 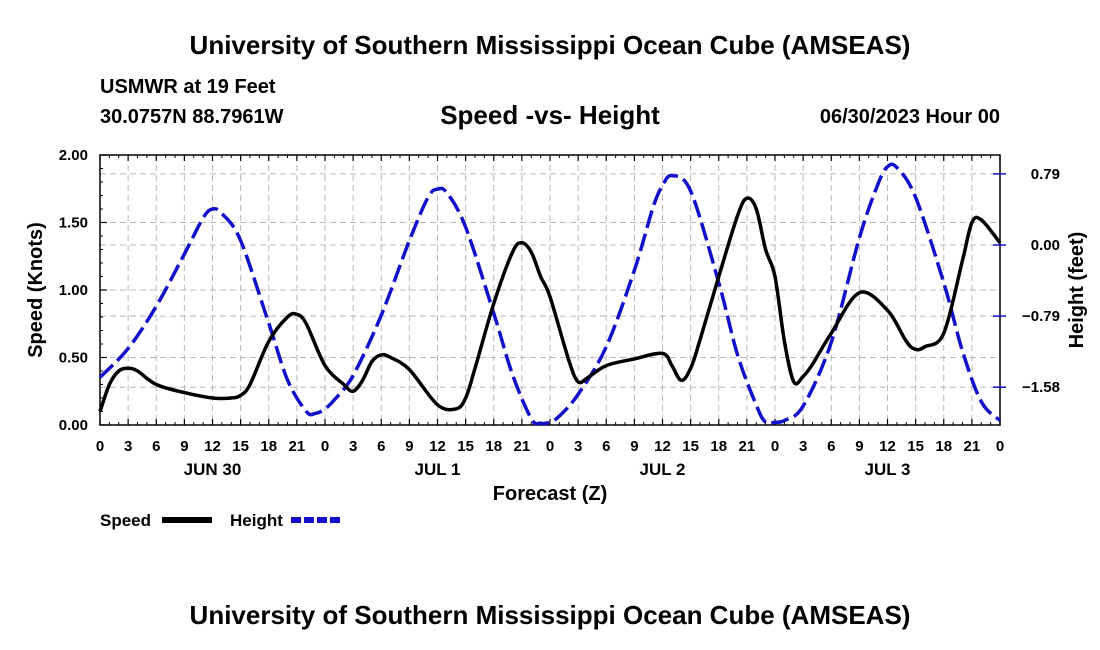 What do you see at coordinates (550, 494) in the screenshot?
I see `x-axis-label: Forecast (Z)` at bounding box center [550, 494].